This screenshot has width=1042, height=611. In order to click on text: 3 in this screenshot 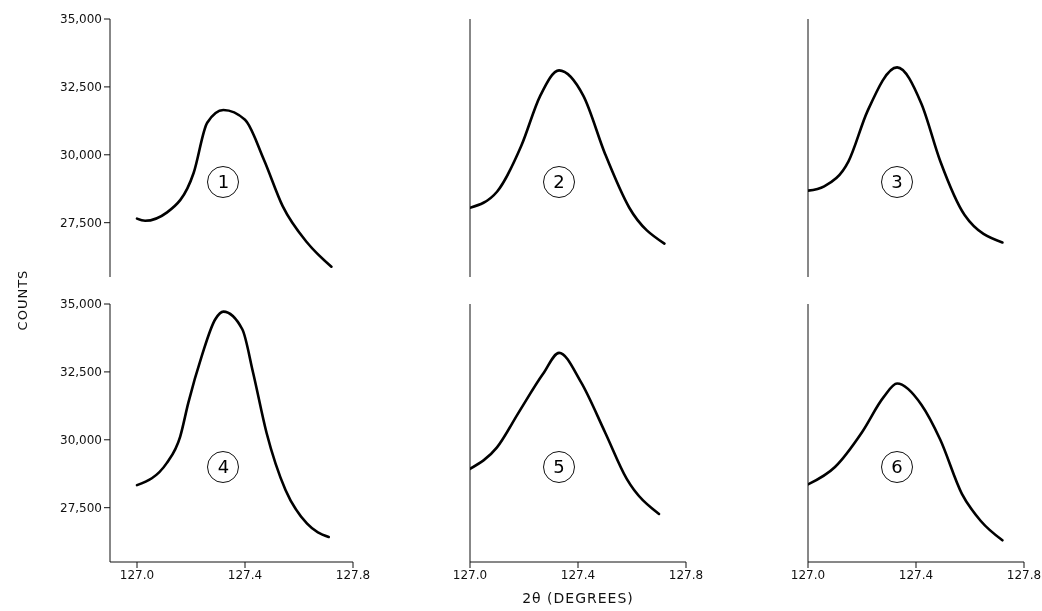, I will do `click(897, 181)`.